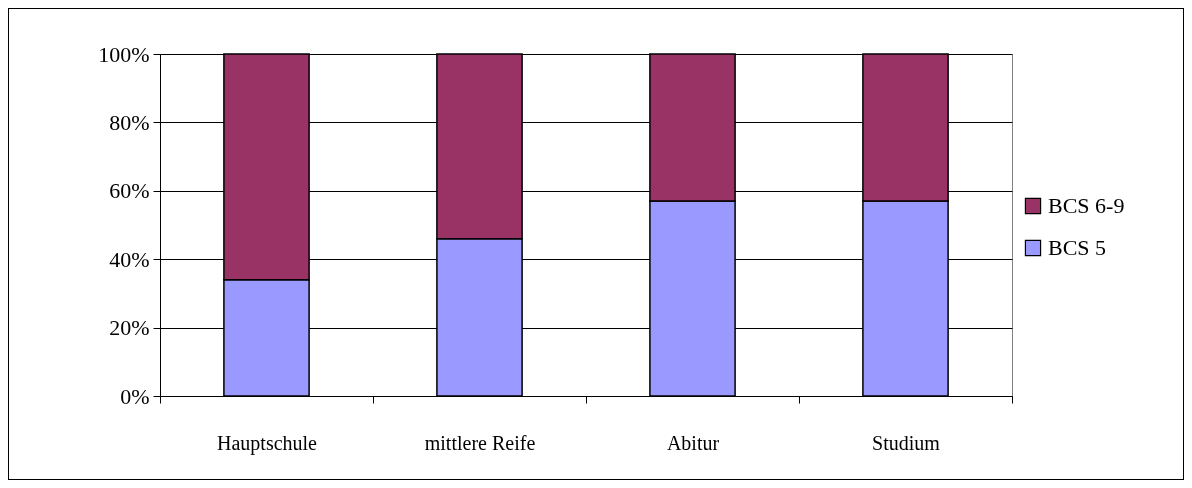 The height and width of the screenshot is (488, 1192). I want to click on y-tick-label: 40%, so click(129, 259).